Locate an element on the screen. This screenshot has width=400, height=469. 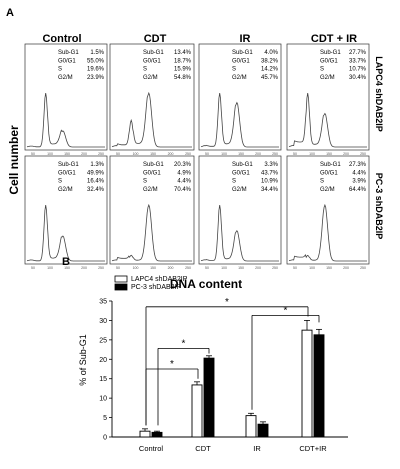
phase-percentage: 43.7% is located at coordinates (270, 173).